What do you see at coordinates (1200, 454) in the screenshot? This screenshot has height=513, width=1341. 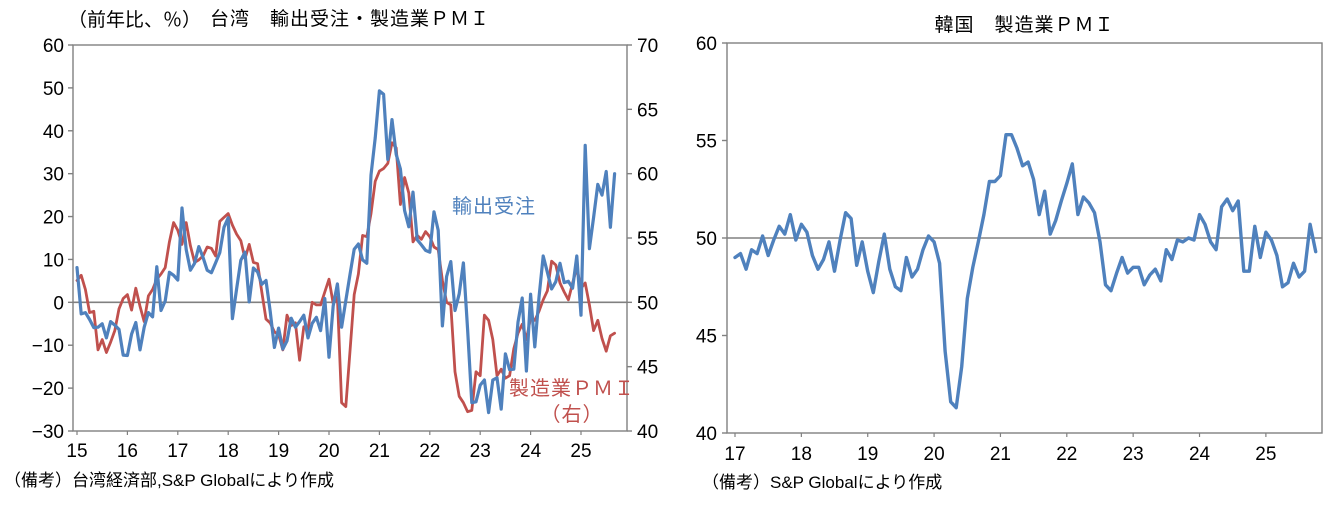 I see `korea-x-axis-tick-label: 24` at bounding box center [1200, 454].